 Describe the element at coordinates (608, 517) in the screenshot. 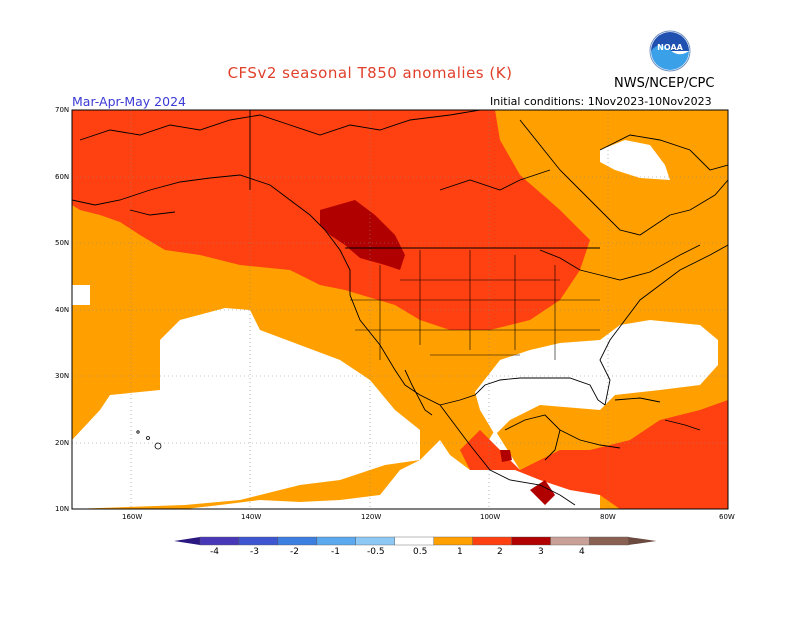

I see `lon-tick: 80W` at that location.